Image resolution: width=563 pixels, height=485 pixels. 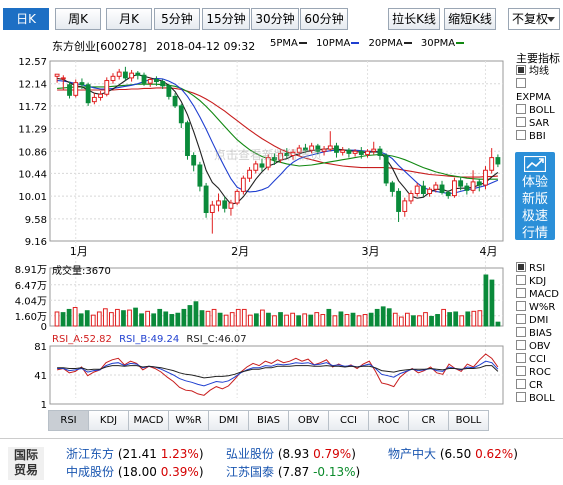 I want to click on tab-obv: OBV, so click(x=309, y=420).